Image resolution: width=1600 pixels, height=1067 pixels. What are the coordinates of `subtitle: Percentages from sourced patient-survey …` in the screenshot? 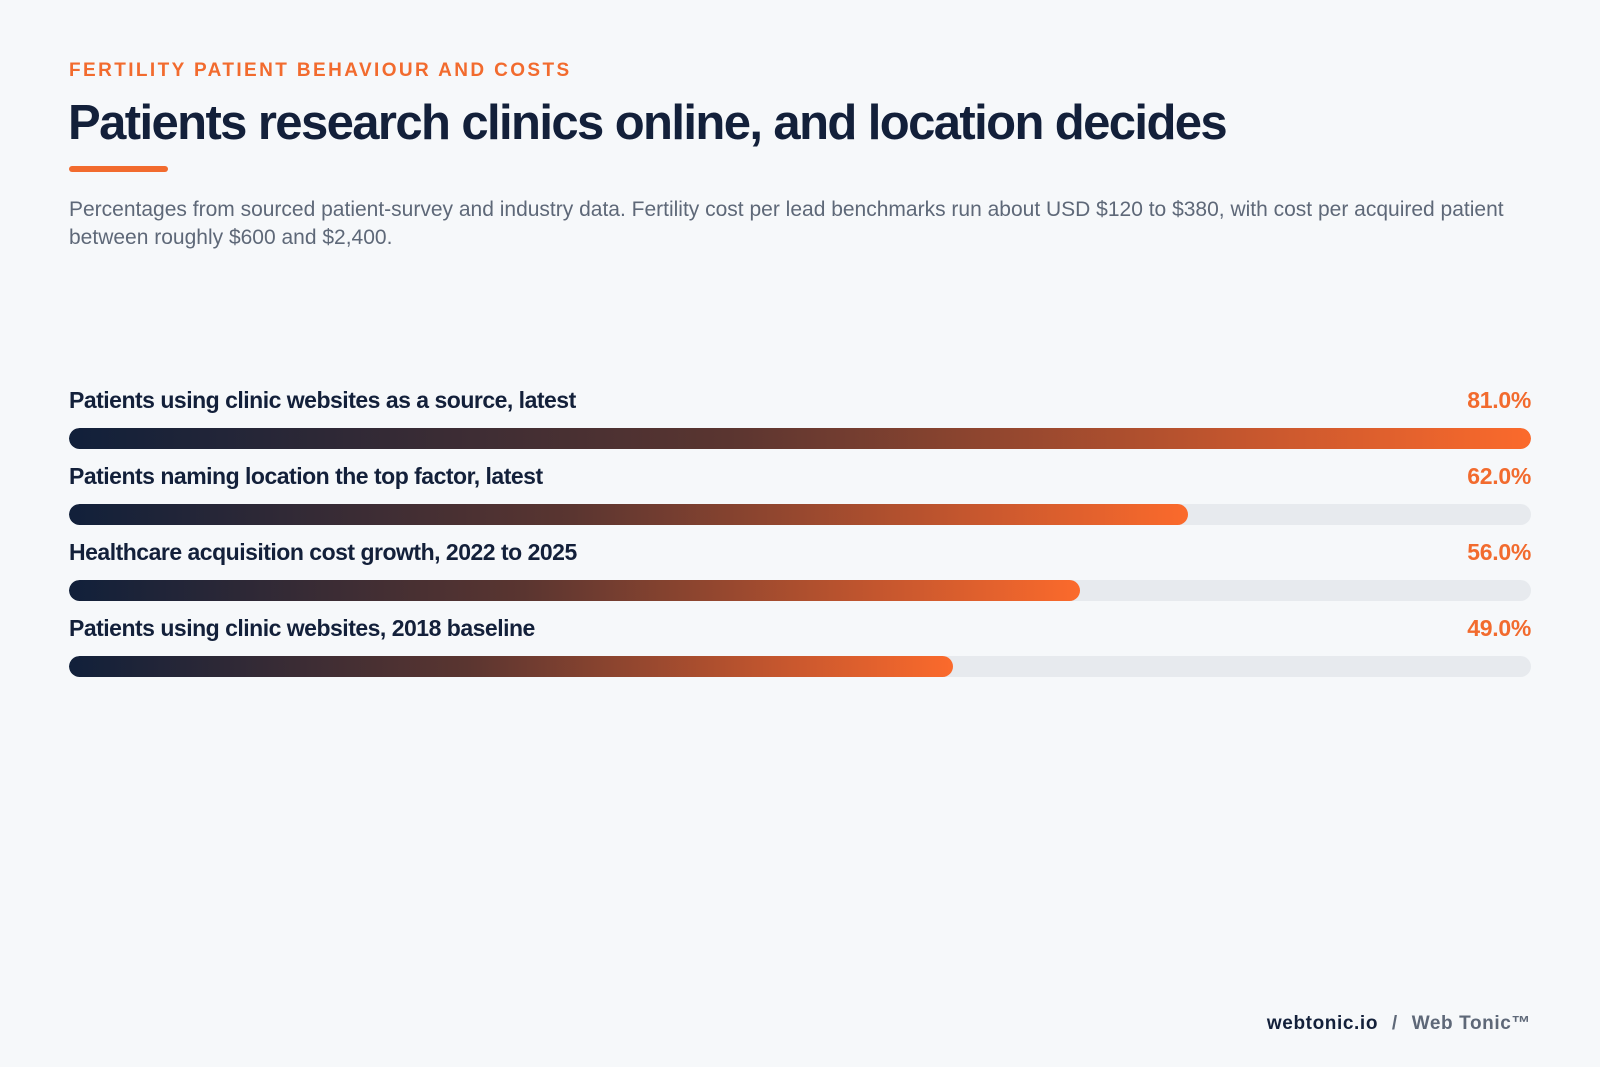 It's located at (786, 223).